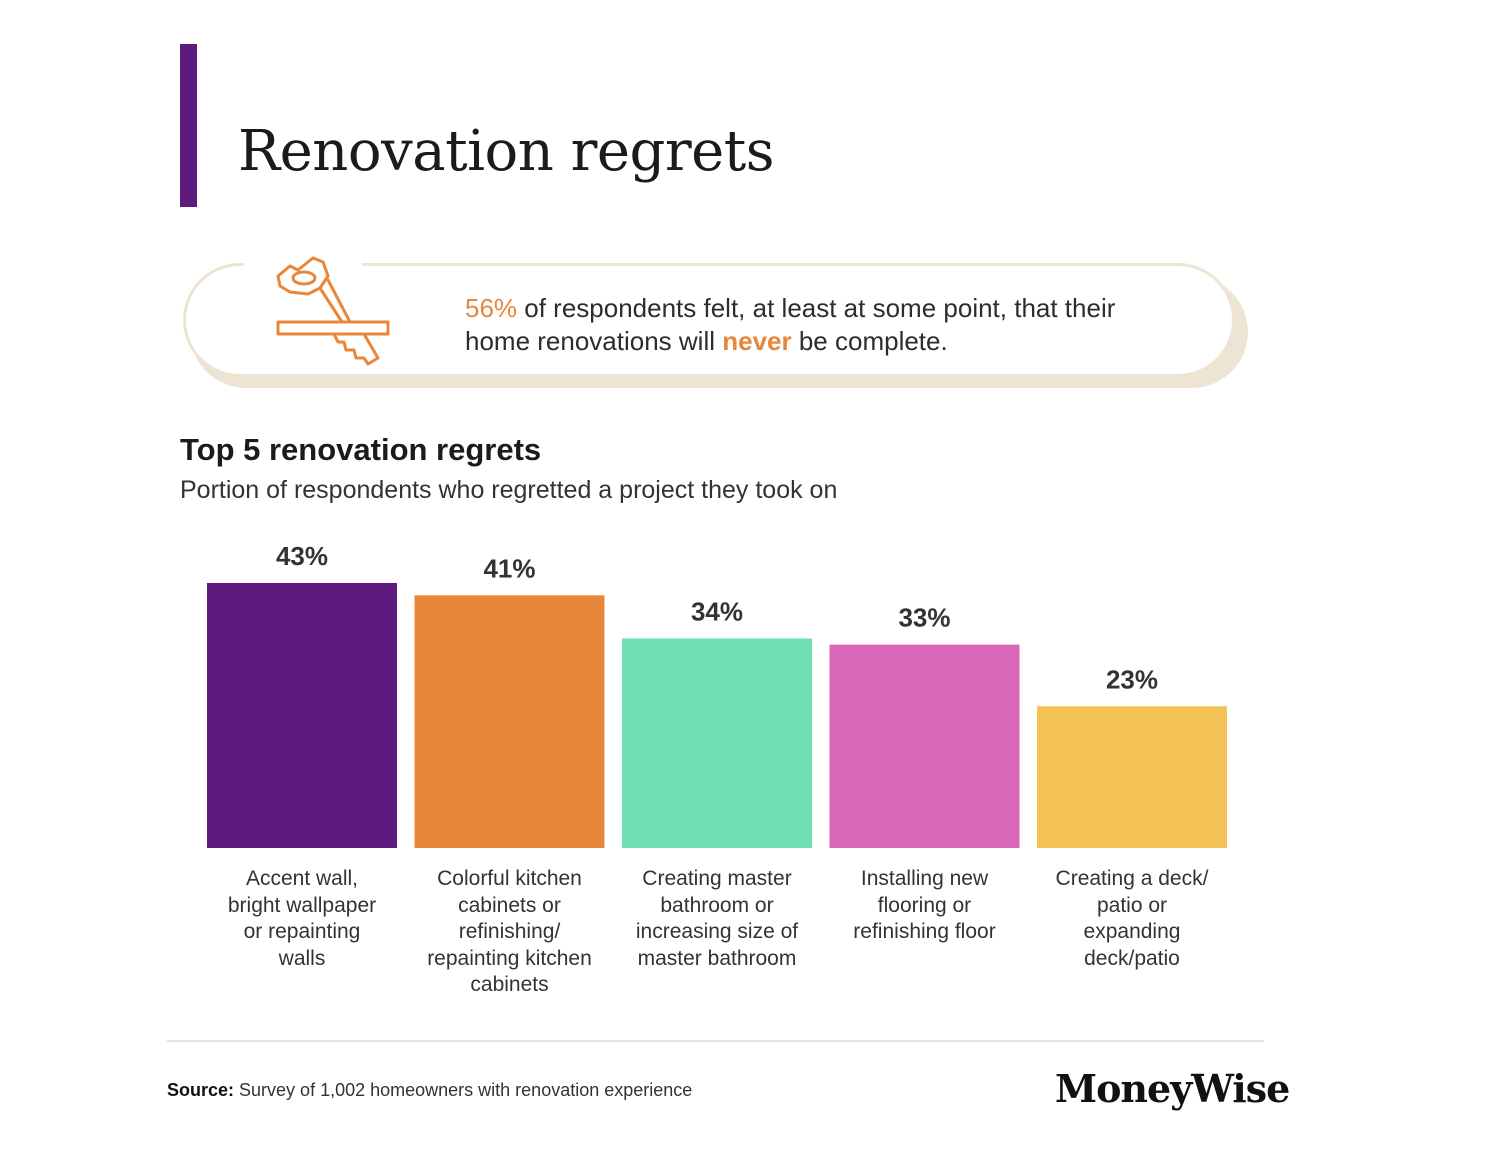  Describe the element at coordinates (717, 905) in the screenshot. I see `category-label-line: bathroom or` at that location.